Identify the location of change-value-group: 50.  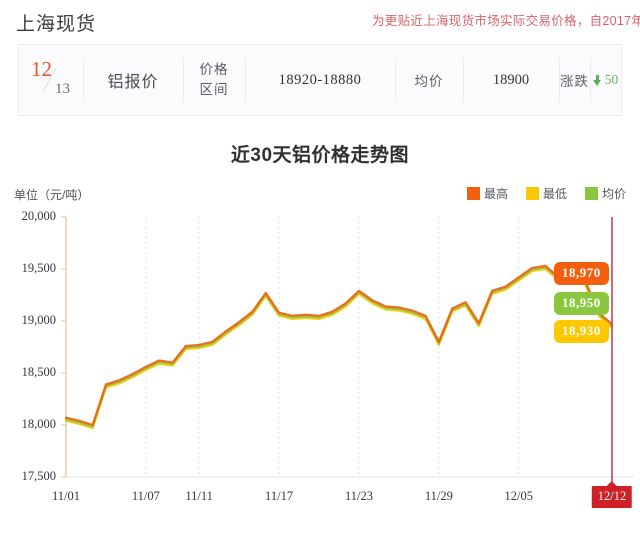
(605, 80).